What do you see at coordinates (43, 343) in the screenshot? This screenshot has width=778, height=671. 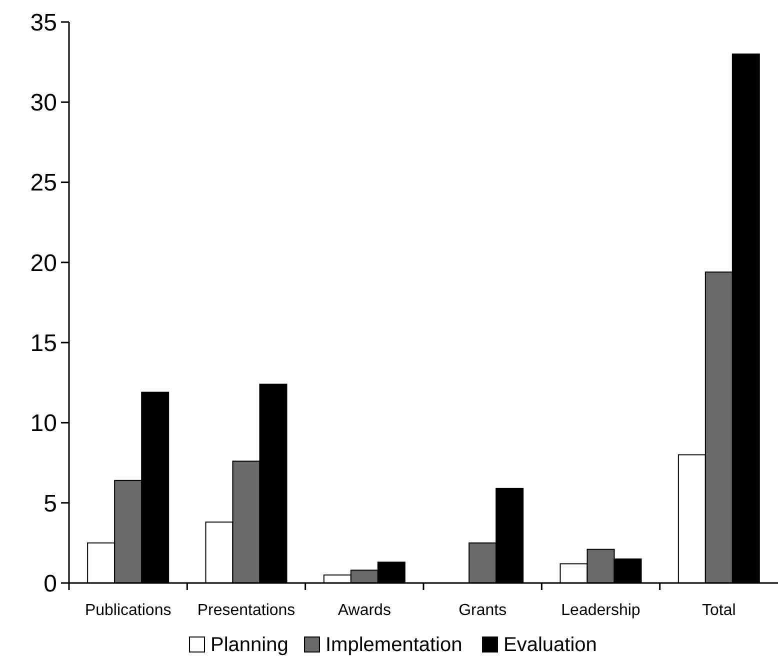 I see `y-tick-label: 15` at bounding box center [43, 343].